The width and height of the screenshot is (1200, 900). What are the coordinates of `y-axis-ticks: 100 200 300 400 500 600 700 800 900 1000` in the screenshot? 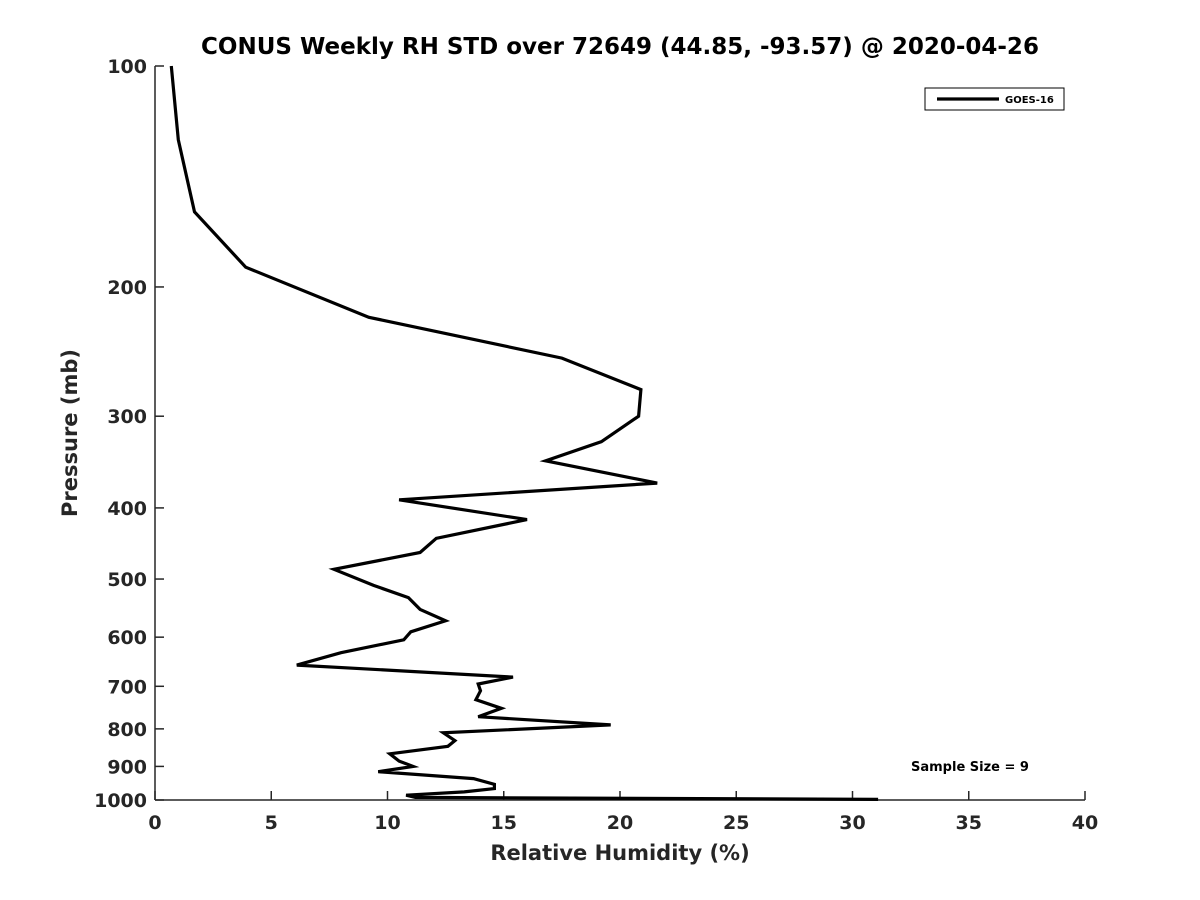 It's located at (129, 434).